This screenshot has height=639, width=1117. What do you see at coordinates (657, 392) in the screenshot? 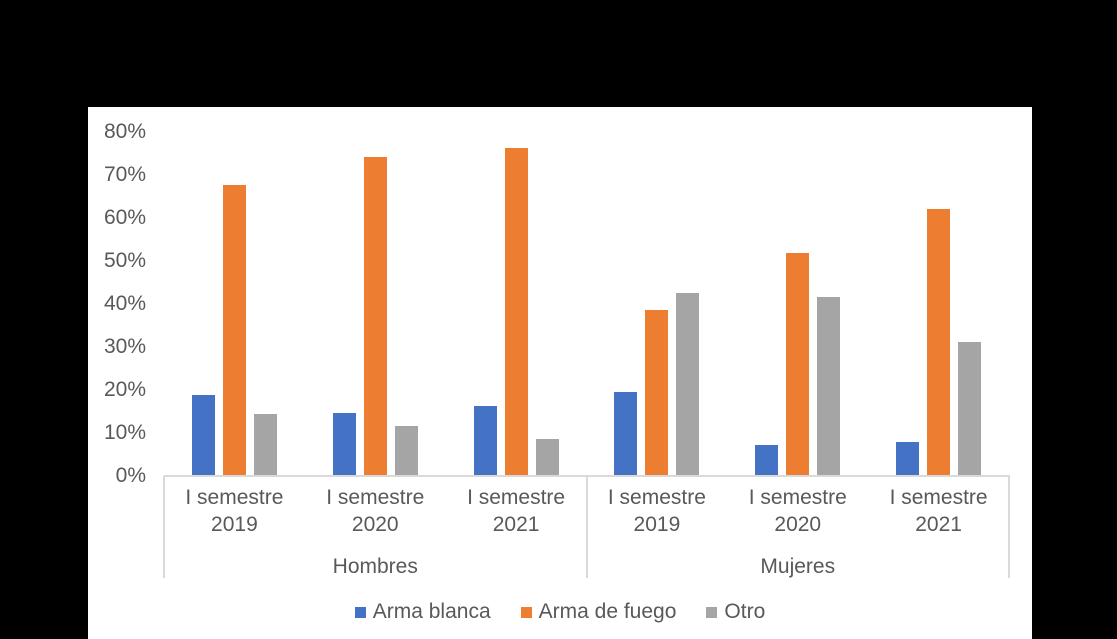
I see `bar-arma-de-fuego-slot4` at bounding box center [657, 392].